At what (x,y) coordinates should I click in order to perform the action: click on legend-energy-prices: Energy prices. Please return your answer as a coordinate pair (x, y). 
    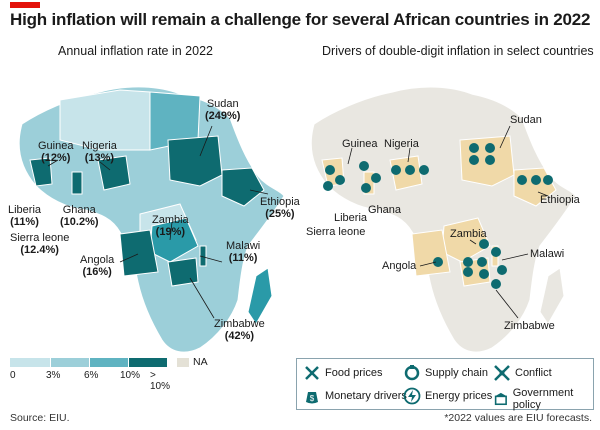
    Looking at the image, I should click on (447, 396).